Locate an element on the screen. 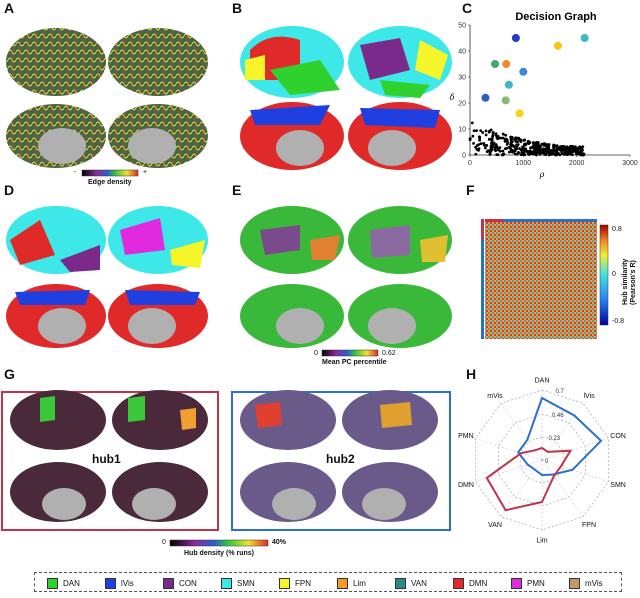 The height and width of the screenshot is (598, 640). panel-a-brains is located at coordinates (107, 98).